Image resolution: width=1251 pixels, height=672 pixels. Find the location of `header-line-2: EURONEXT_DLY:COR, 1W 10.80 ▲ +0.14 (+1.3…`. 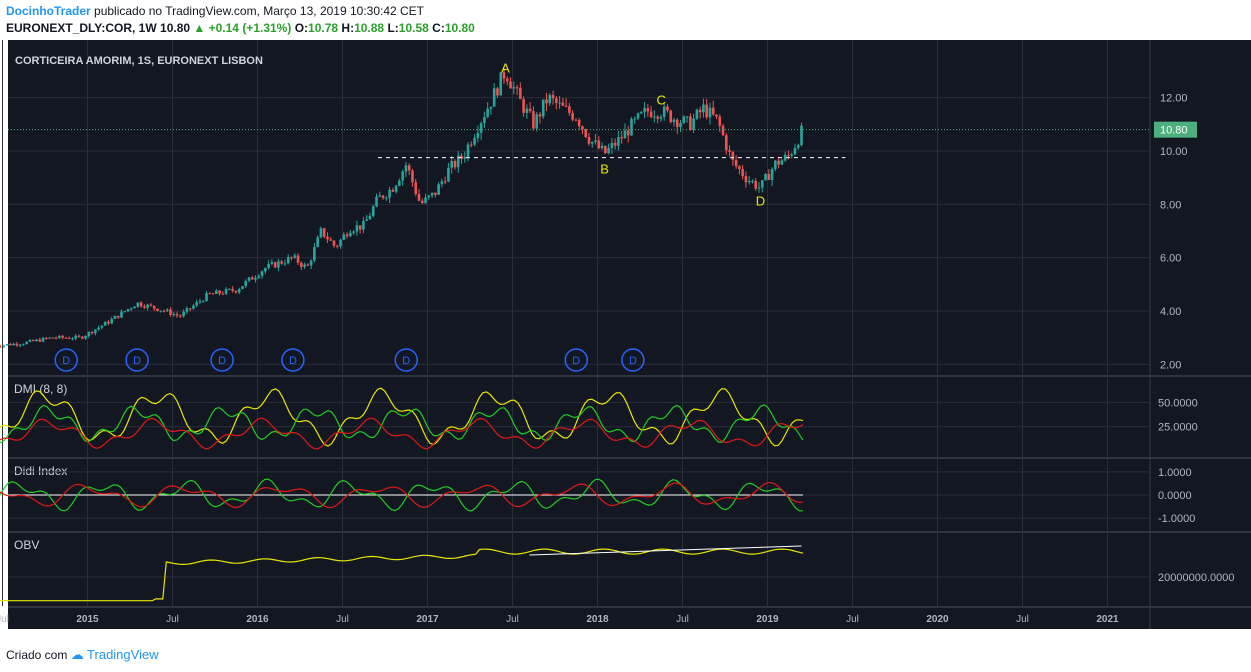

header-line-2: EURONEXT_DLY:COR, 1W 10.80 ▲ +0.14 (+1.3… is located at coordinates (240, 28).